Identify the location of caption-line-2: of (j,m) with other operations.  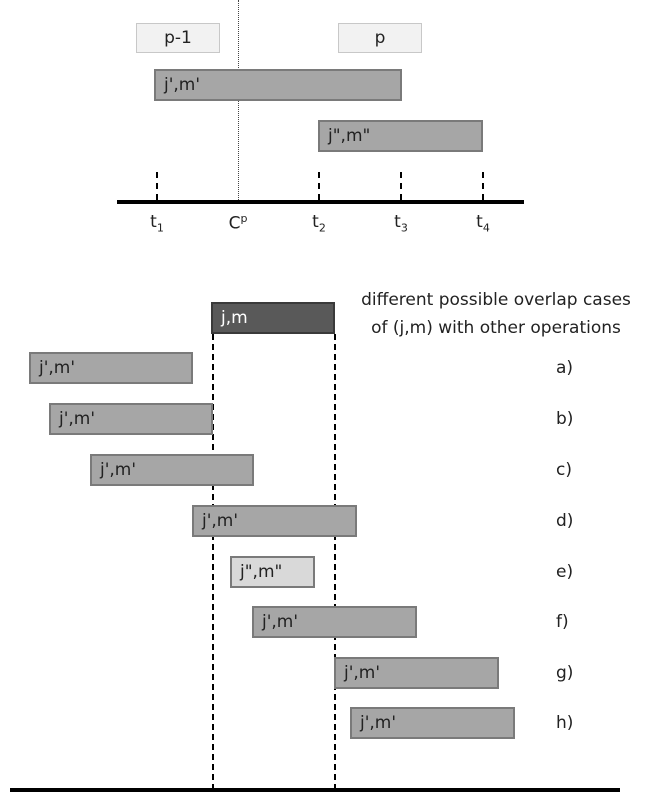
(496, 328).